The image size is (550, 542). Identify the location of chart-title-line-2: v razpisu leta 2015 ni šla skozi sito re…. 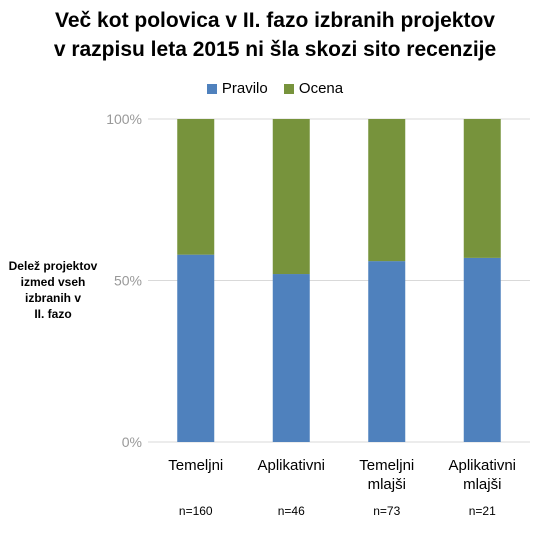
(275, 49).